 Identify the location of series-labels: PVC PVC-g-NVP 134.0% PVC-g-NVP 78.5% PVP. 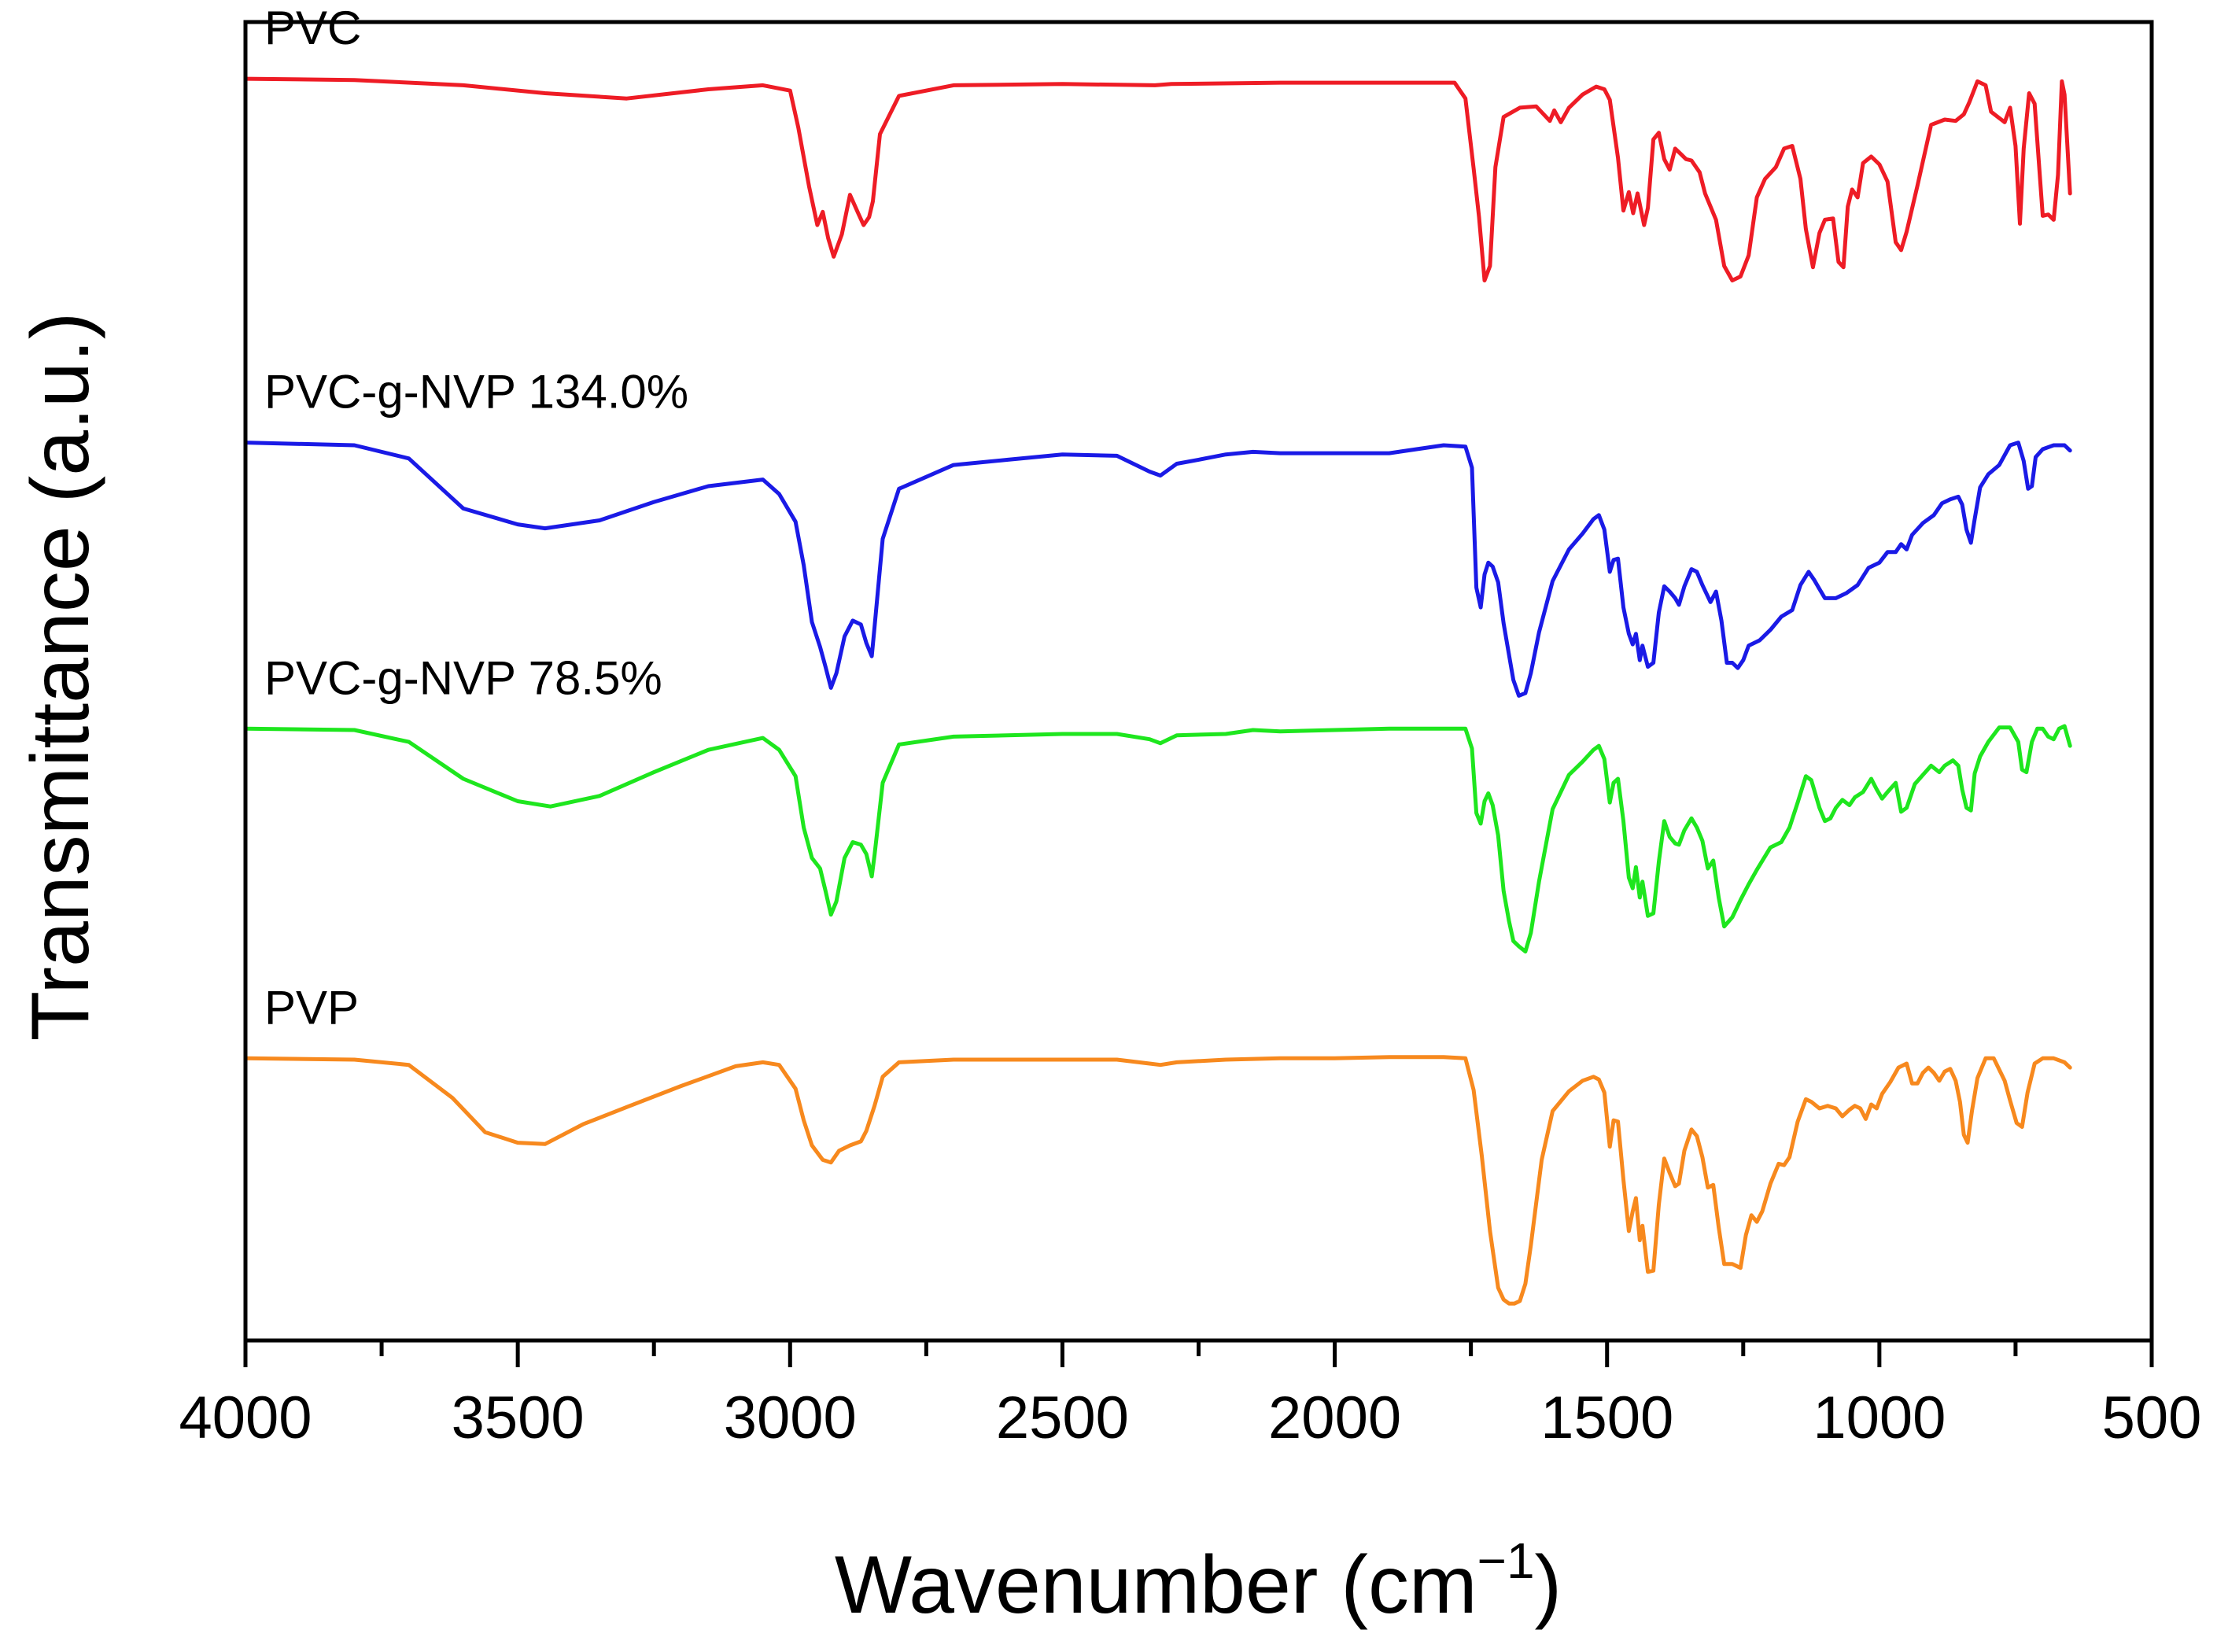
(476, 518).